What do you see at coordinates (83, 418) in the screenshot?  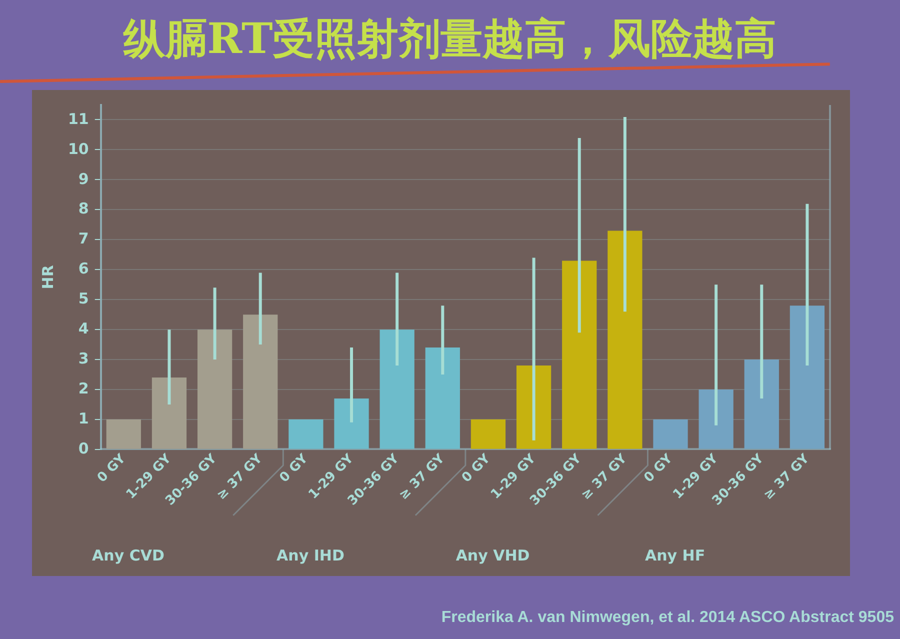 I see `y-tick-label: 1` at bounding box center [83, 418].